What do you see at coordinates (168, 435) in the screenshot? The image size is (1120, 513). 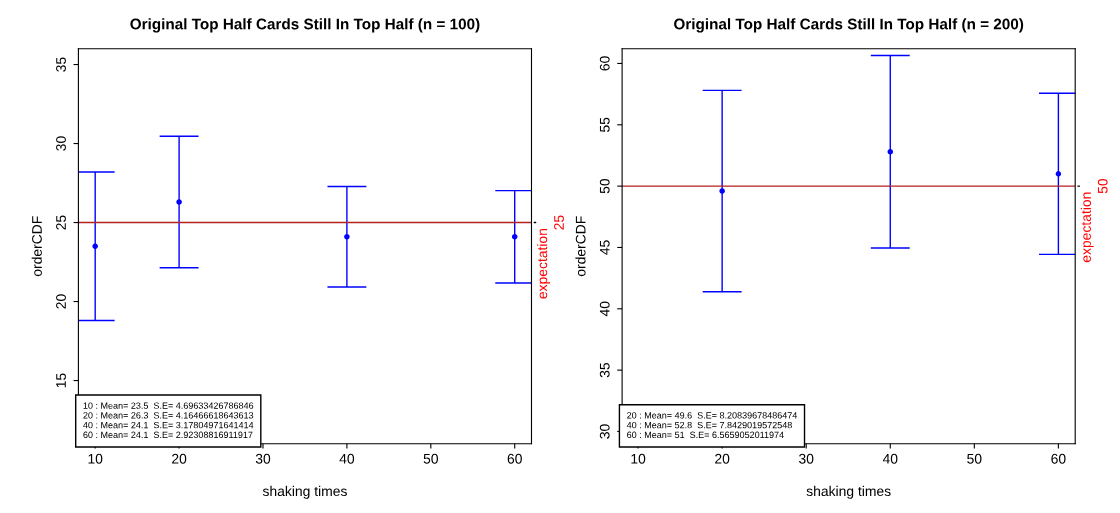 I see `annotation: 60 : Mean= 24.1 S.E= 2.92308816911917` at bounding box center [168, 435].